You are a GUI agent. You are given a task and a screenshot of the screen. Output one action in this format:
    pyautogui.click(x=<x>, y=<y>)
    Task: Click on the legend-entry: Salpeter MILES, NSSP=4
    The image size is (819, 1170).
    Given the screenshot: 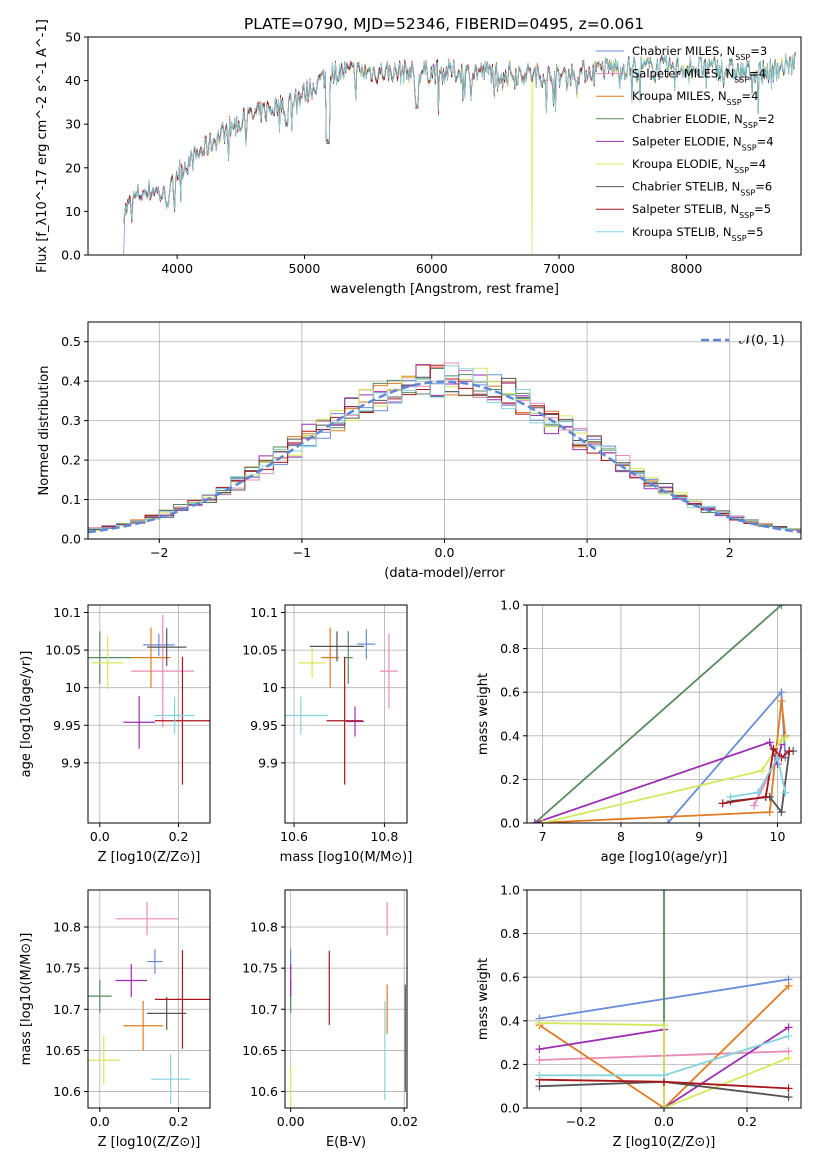 What is the action you would take?
    pyautogui.click(x=699, y=76)
    